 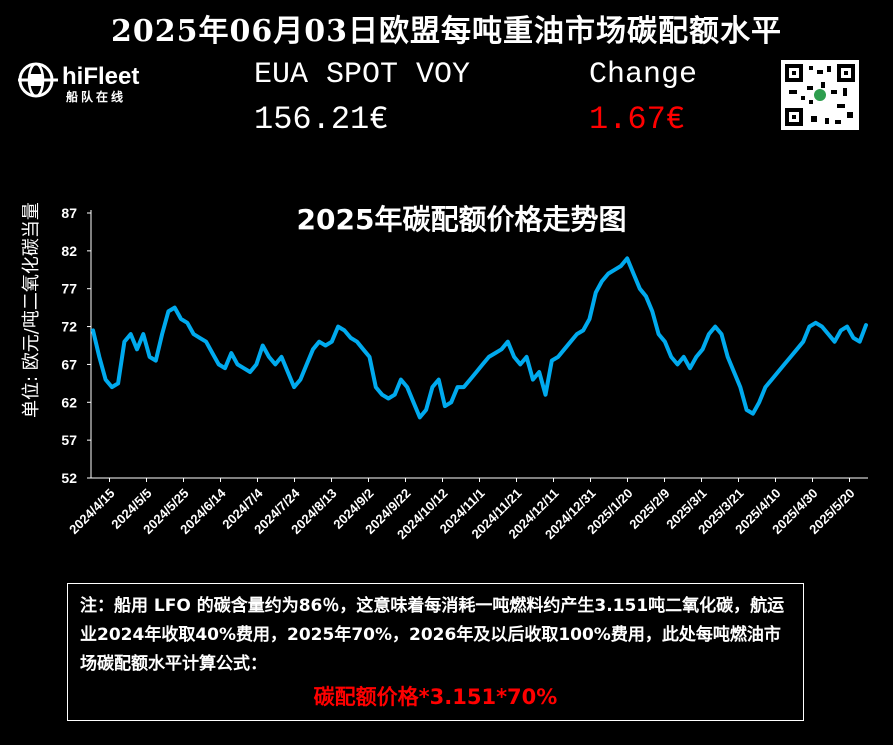 What do you see at coordinates (96, 97) in the screenshot?
I see `logo-subtitle: 船队在线` at bounding box center [96, 97].